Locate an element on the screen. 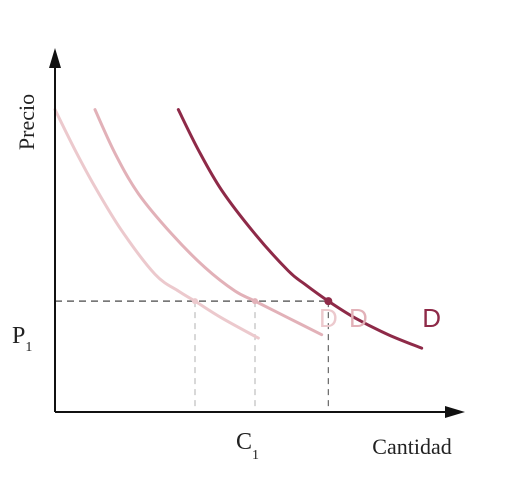  price-level-letter: P is located at coordinates (18, 336).